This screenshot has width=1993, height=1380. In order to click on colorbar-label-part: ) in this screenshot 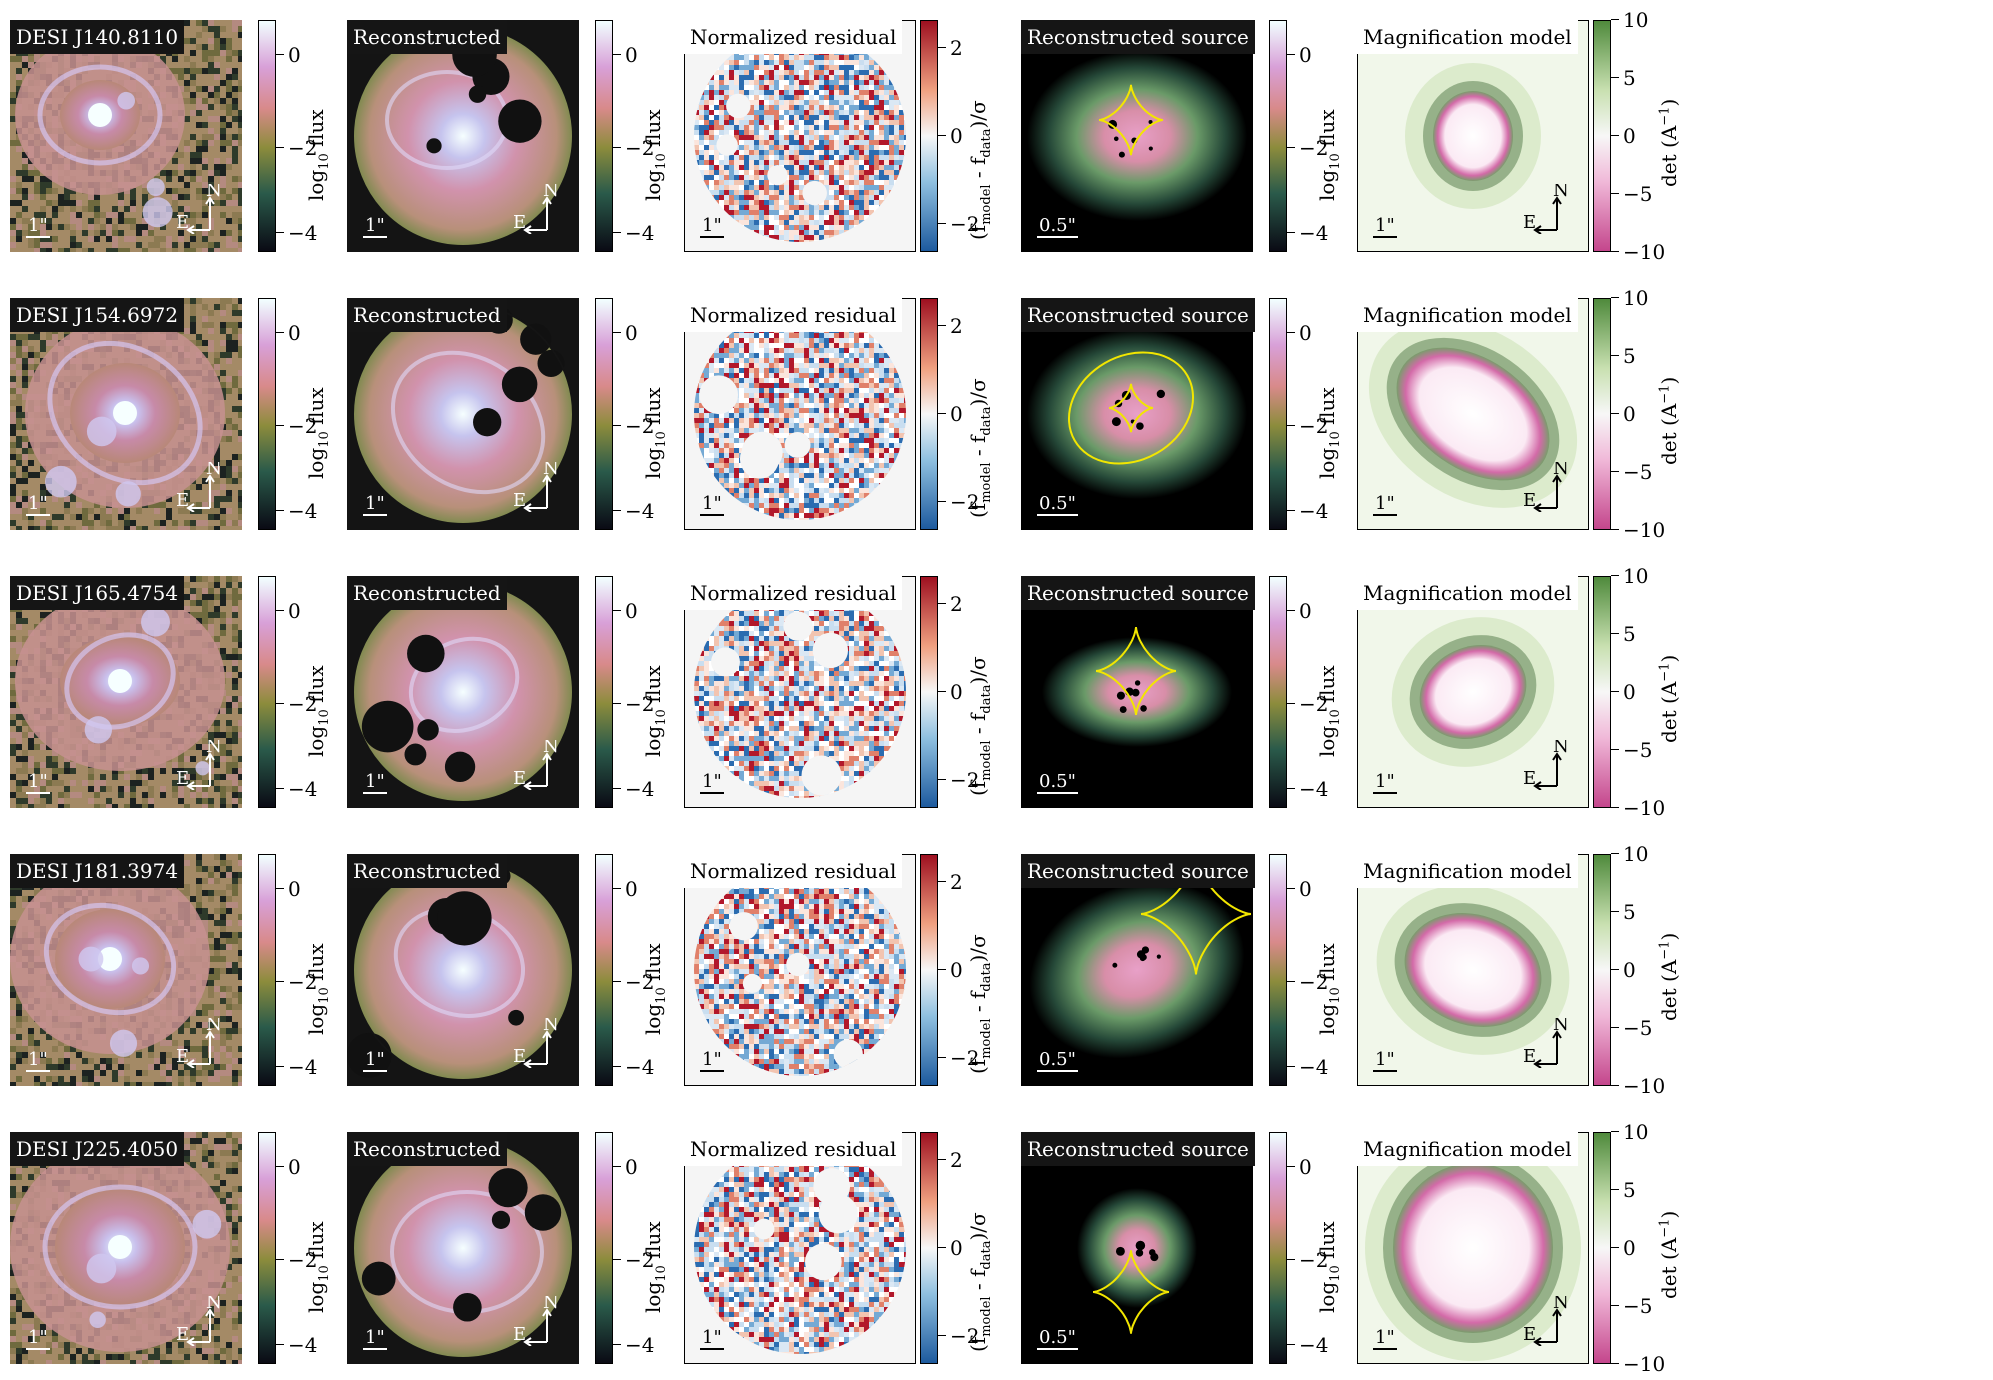, I will do `click(1669, 936)`.